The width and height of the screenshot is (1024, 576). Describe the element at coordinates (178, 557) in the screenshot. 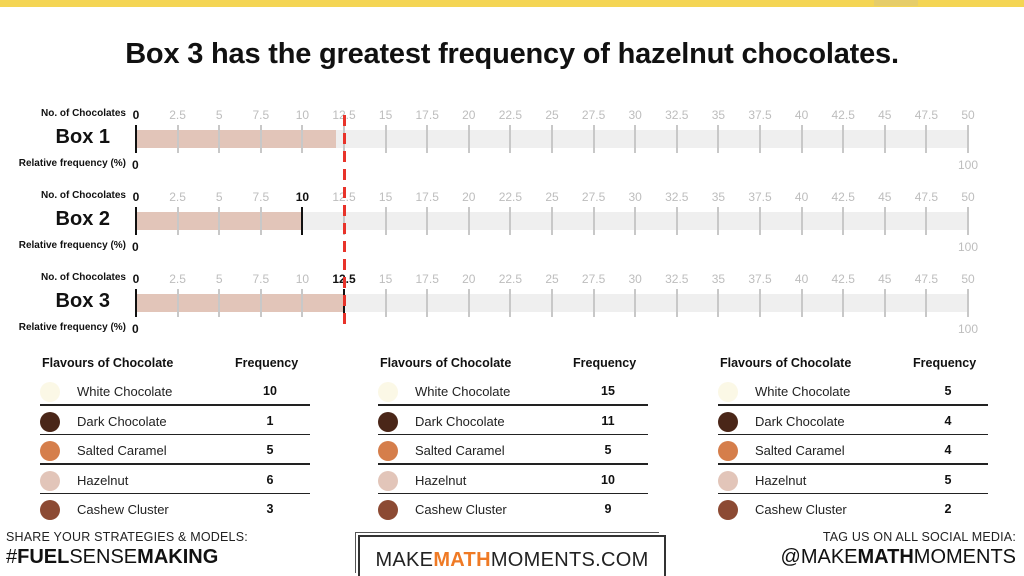

I see `hashtag-part-making: MAKING` at that location.